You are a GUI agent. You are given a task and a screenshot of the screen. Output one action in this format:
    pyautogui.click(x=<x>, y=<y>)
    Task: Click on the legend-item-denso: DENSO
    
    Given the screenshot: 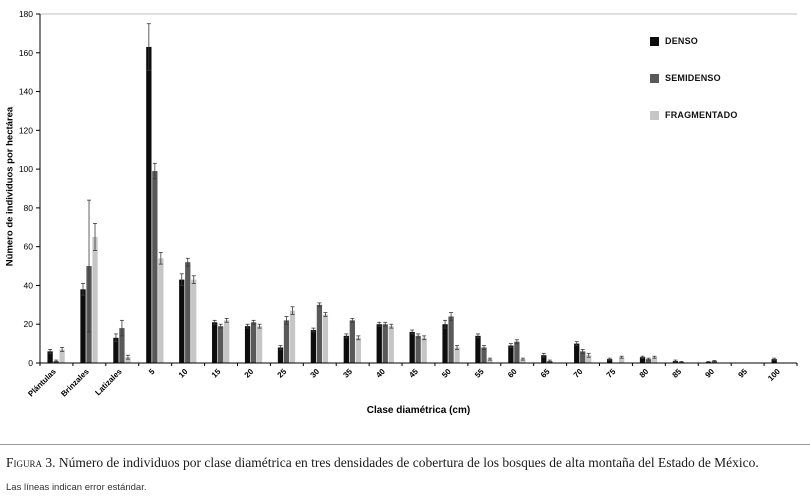 What is the action you would take?
    pyautogui.click(x=694, y=41)
    